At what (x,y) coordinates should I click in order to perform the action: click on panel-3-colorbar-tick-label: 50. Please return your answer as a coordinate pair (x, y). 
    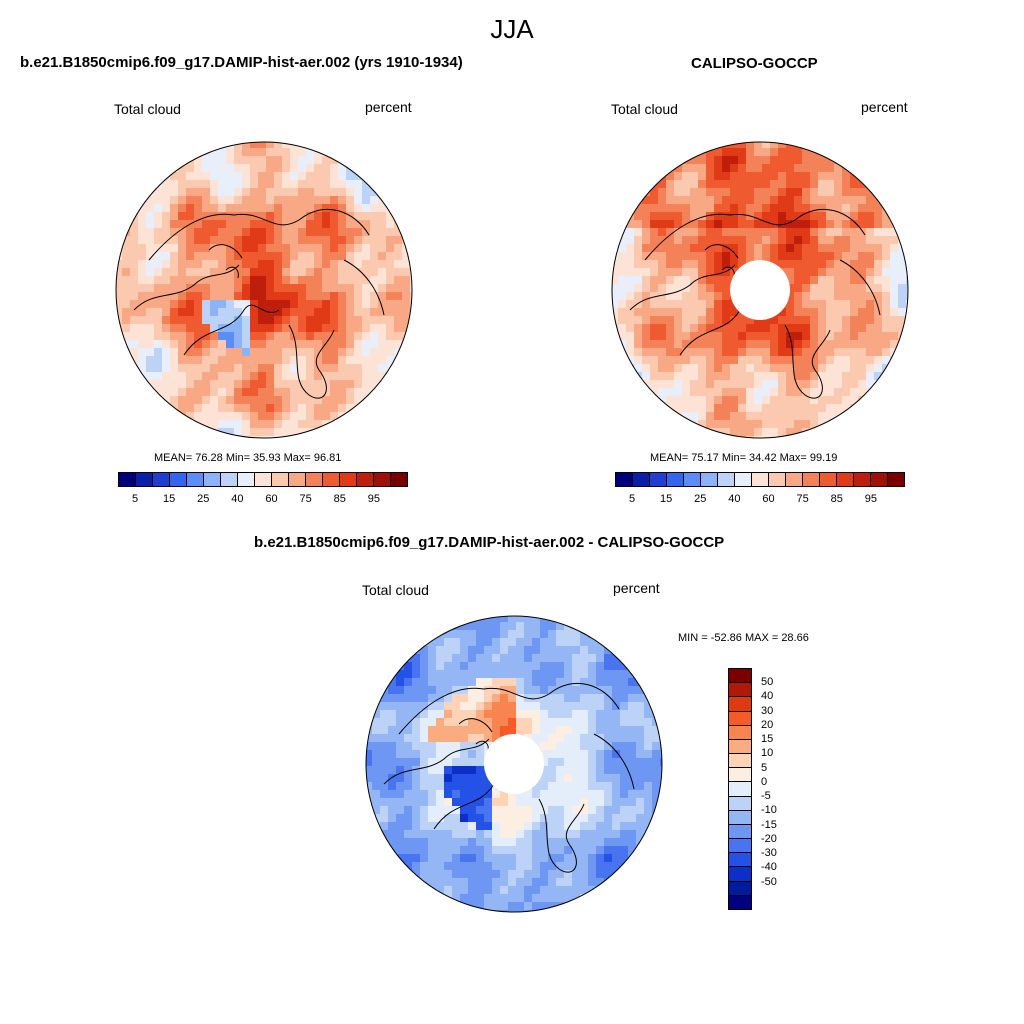
    Looking at the image, I should click on (767, 682).